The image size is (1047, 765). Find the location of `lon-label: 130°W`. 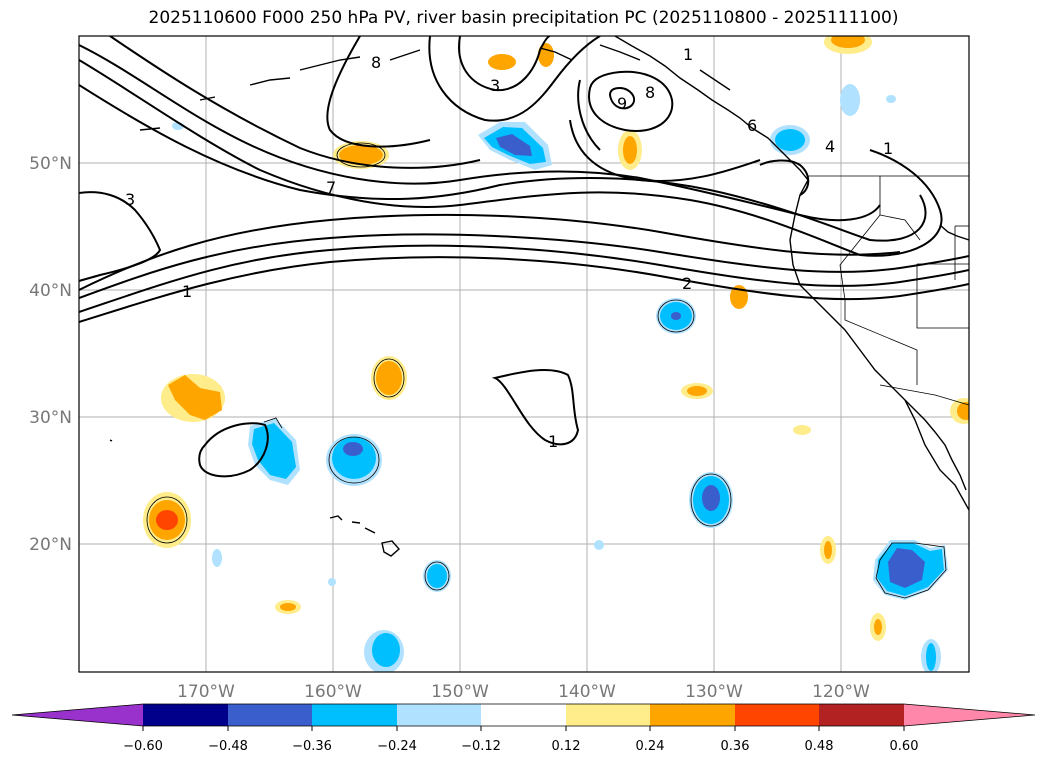

lon-label: 130°W is located at coordinates (714, 692).